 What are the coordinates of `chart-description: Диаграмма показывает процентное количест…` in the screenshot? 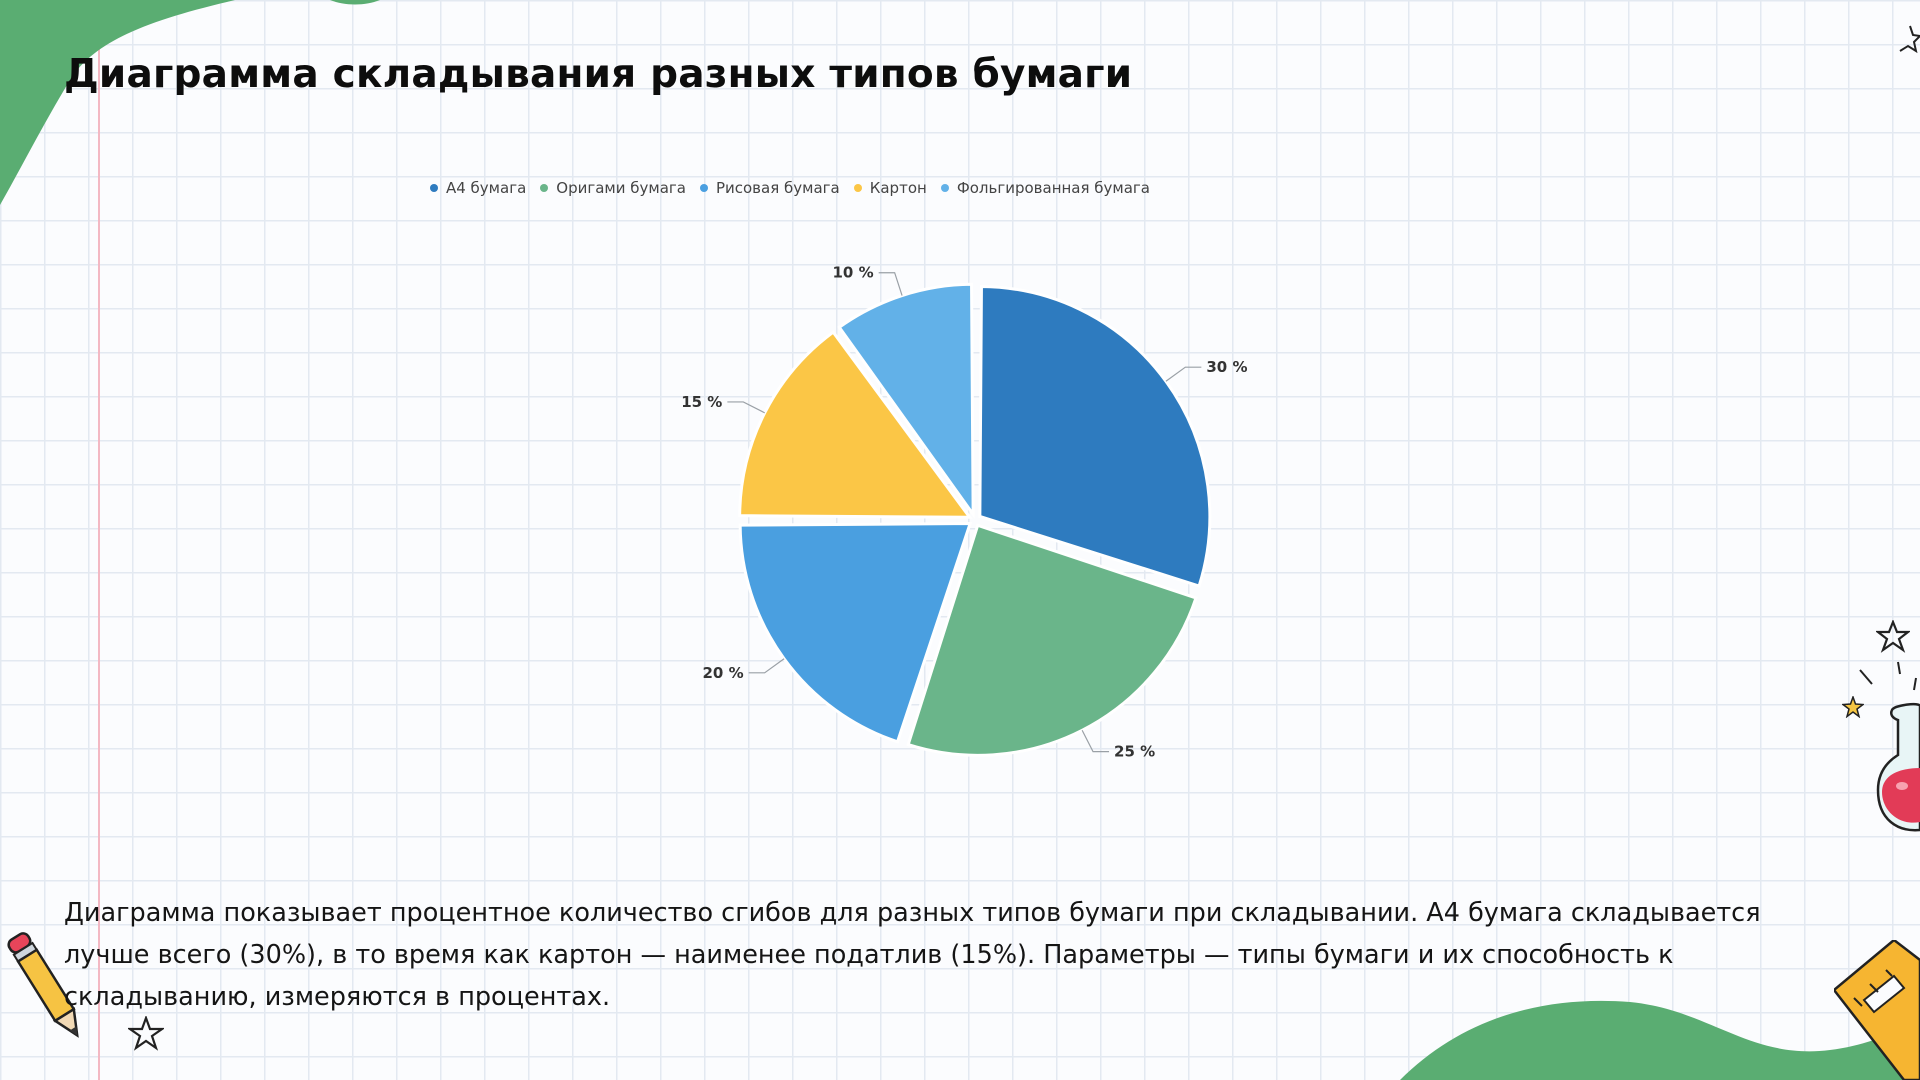 It's located at (912, 955).